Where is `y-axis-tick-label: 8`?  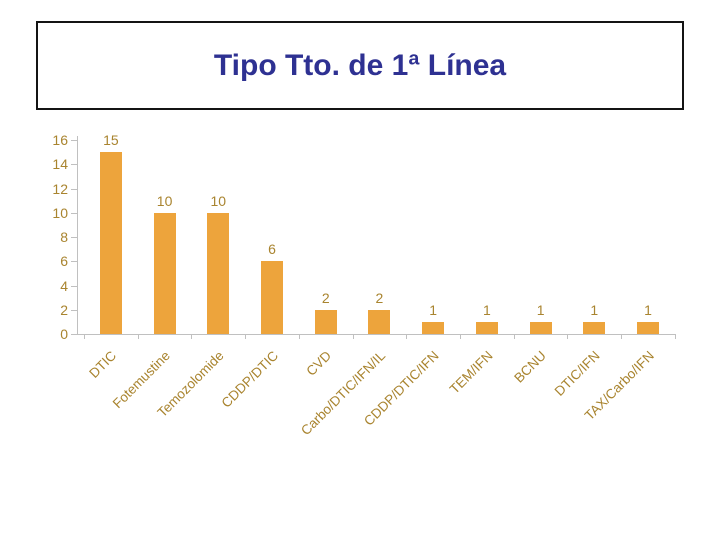 y-axis-tick-label: 8 is located at coordinates (64, 237).